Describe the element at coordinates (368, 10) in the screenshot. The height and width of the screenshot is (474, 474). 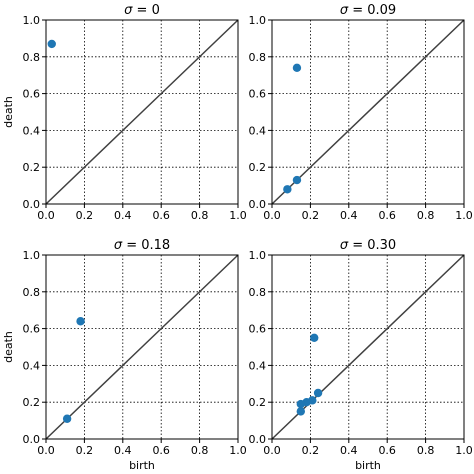
I see `panel-title: σ = 0.09` at that location.